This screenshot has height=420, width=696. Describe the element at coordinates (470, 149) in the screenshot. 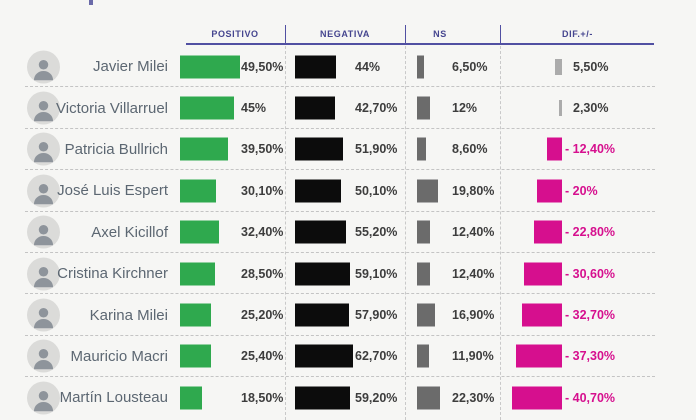

I see `ns-value: 8,60%` at that location.